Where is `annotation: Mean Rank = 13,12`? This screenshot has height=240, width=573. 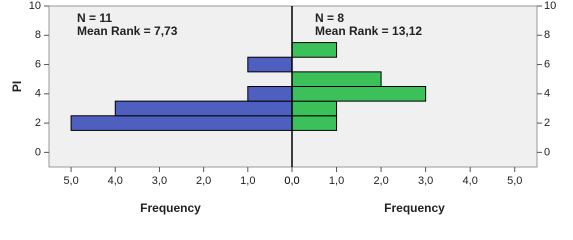
annotation: Mean Rank = 13,12 is located at coordinates (368, 31).